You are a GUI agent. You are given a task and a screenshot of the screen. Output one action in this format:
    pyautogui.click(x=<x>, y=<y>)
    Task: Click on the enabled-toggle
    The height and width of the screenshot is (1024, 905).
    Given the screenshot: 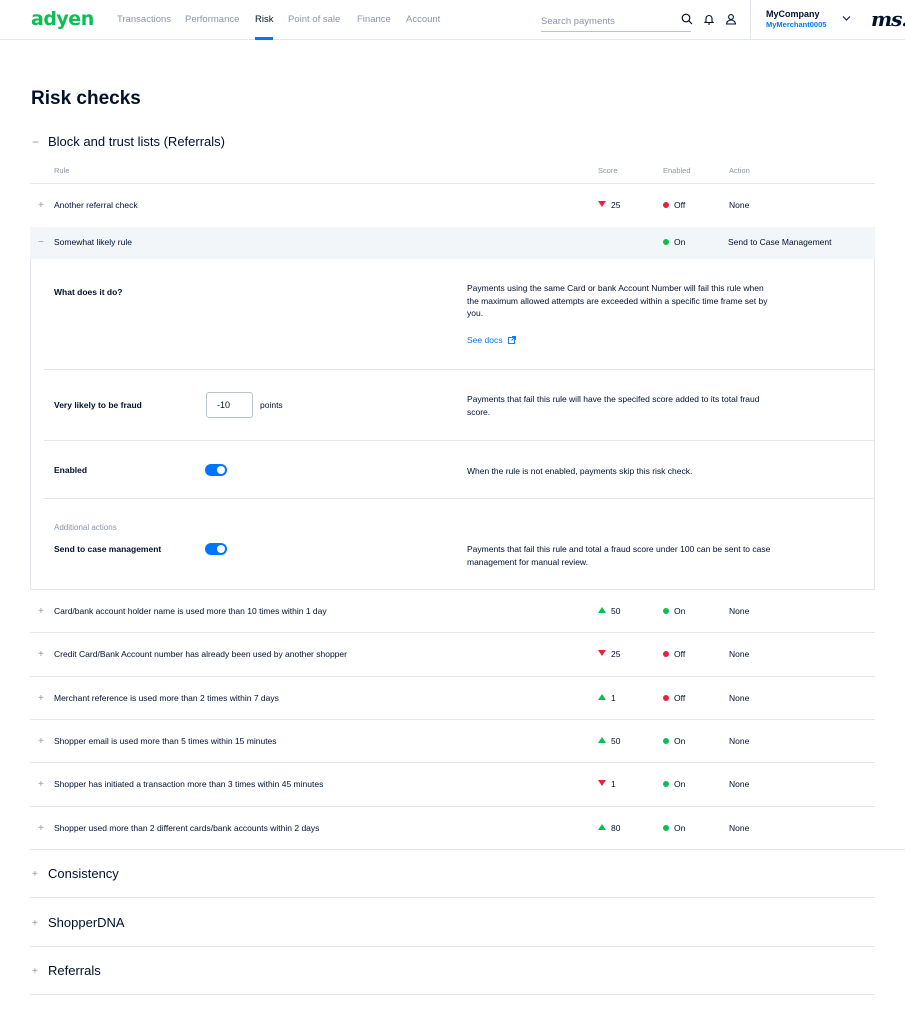 What is the action you would take?
    pyautogui.click(x=216, y=470)
    